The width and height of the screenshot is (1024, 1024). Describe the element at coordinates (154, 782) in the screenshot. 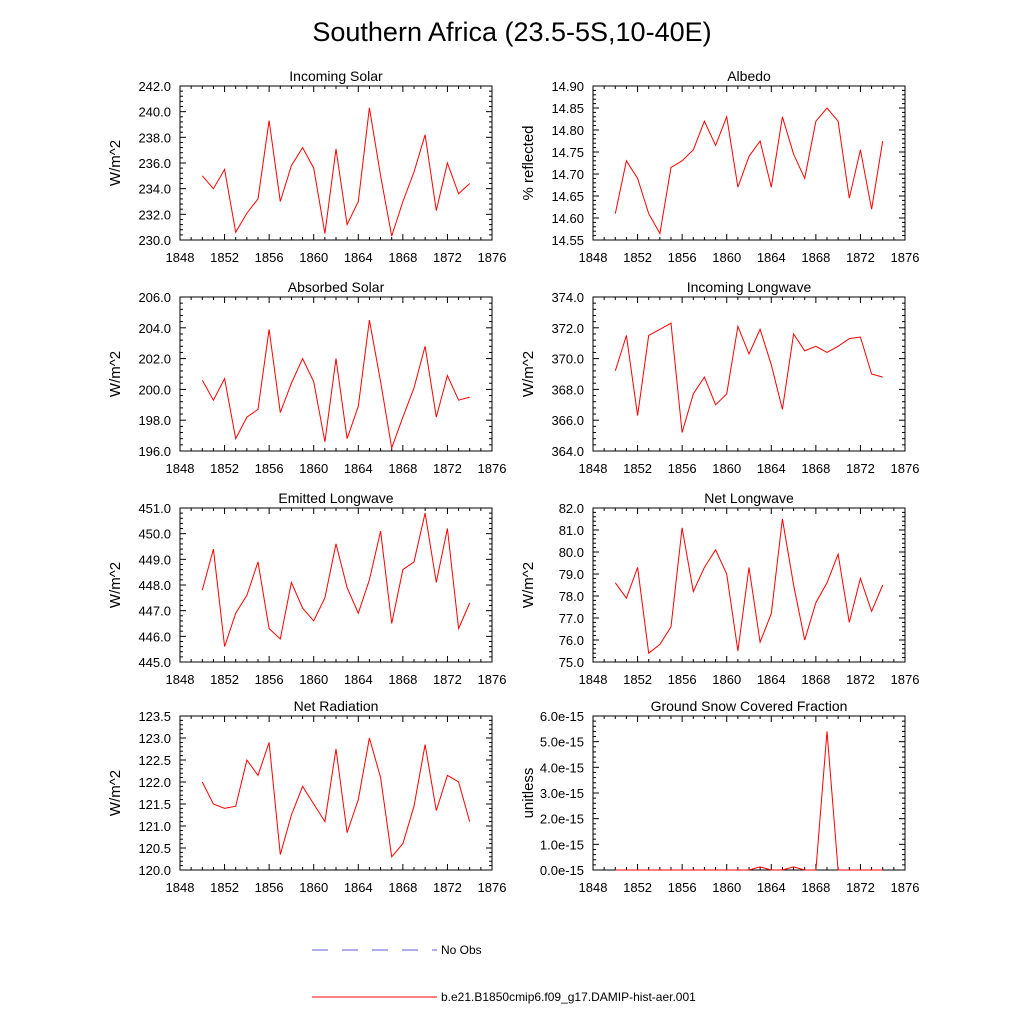

I see `y-tick-label: 122.0` at that location.